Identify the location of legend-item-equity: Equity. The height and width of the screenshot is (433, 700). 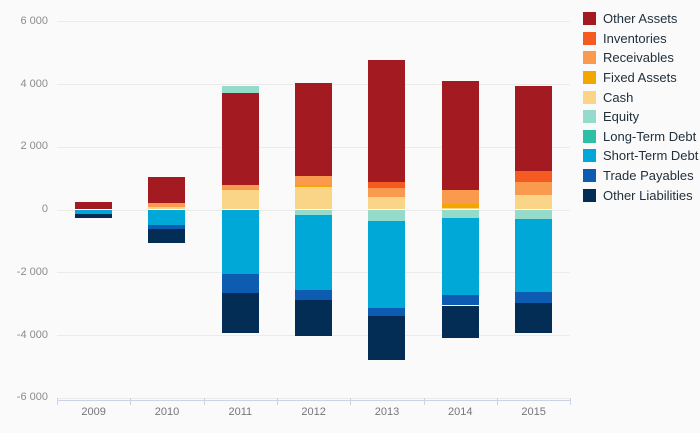
(640, 117).